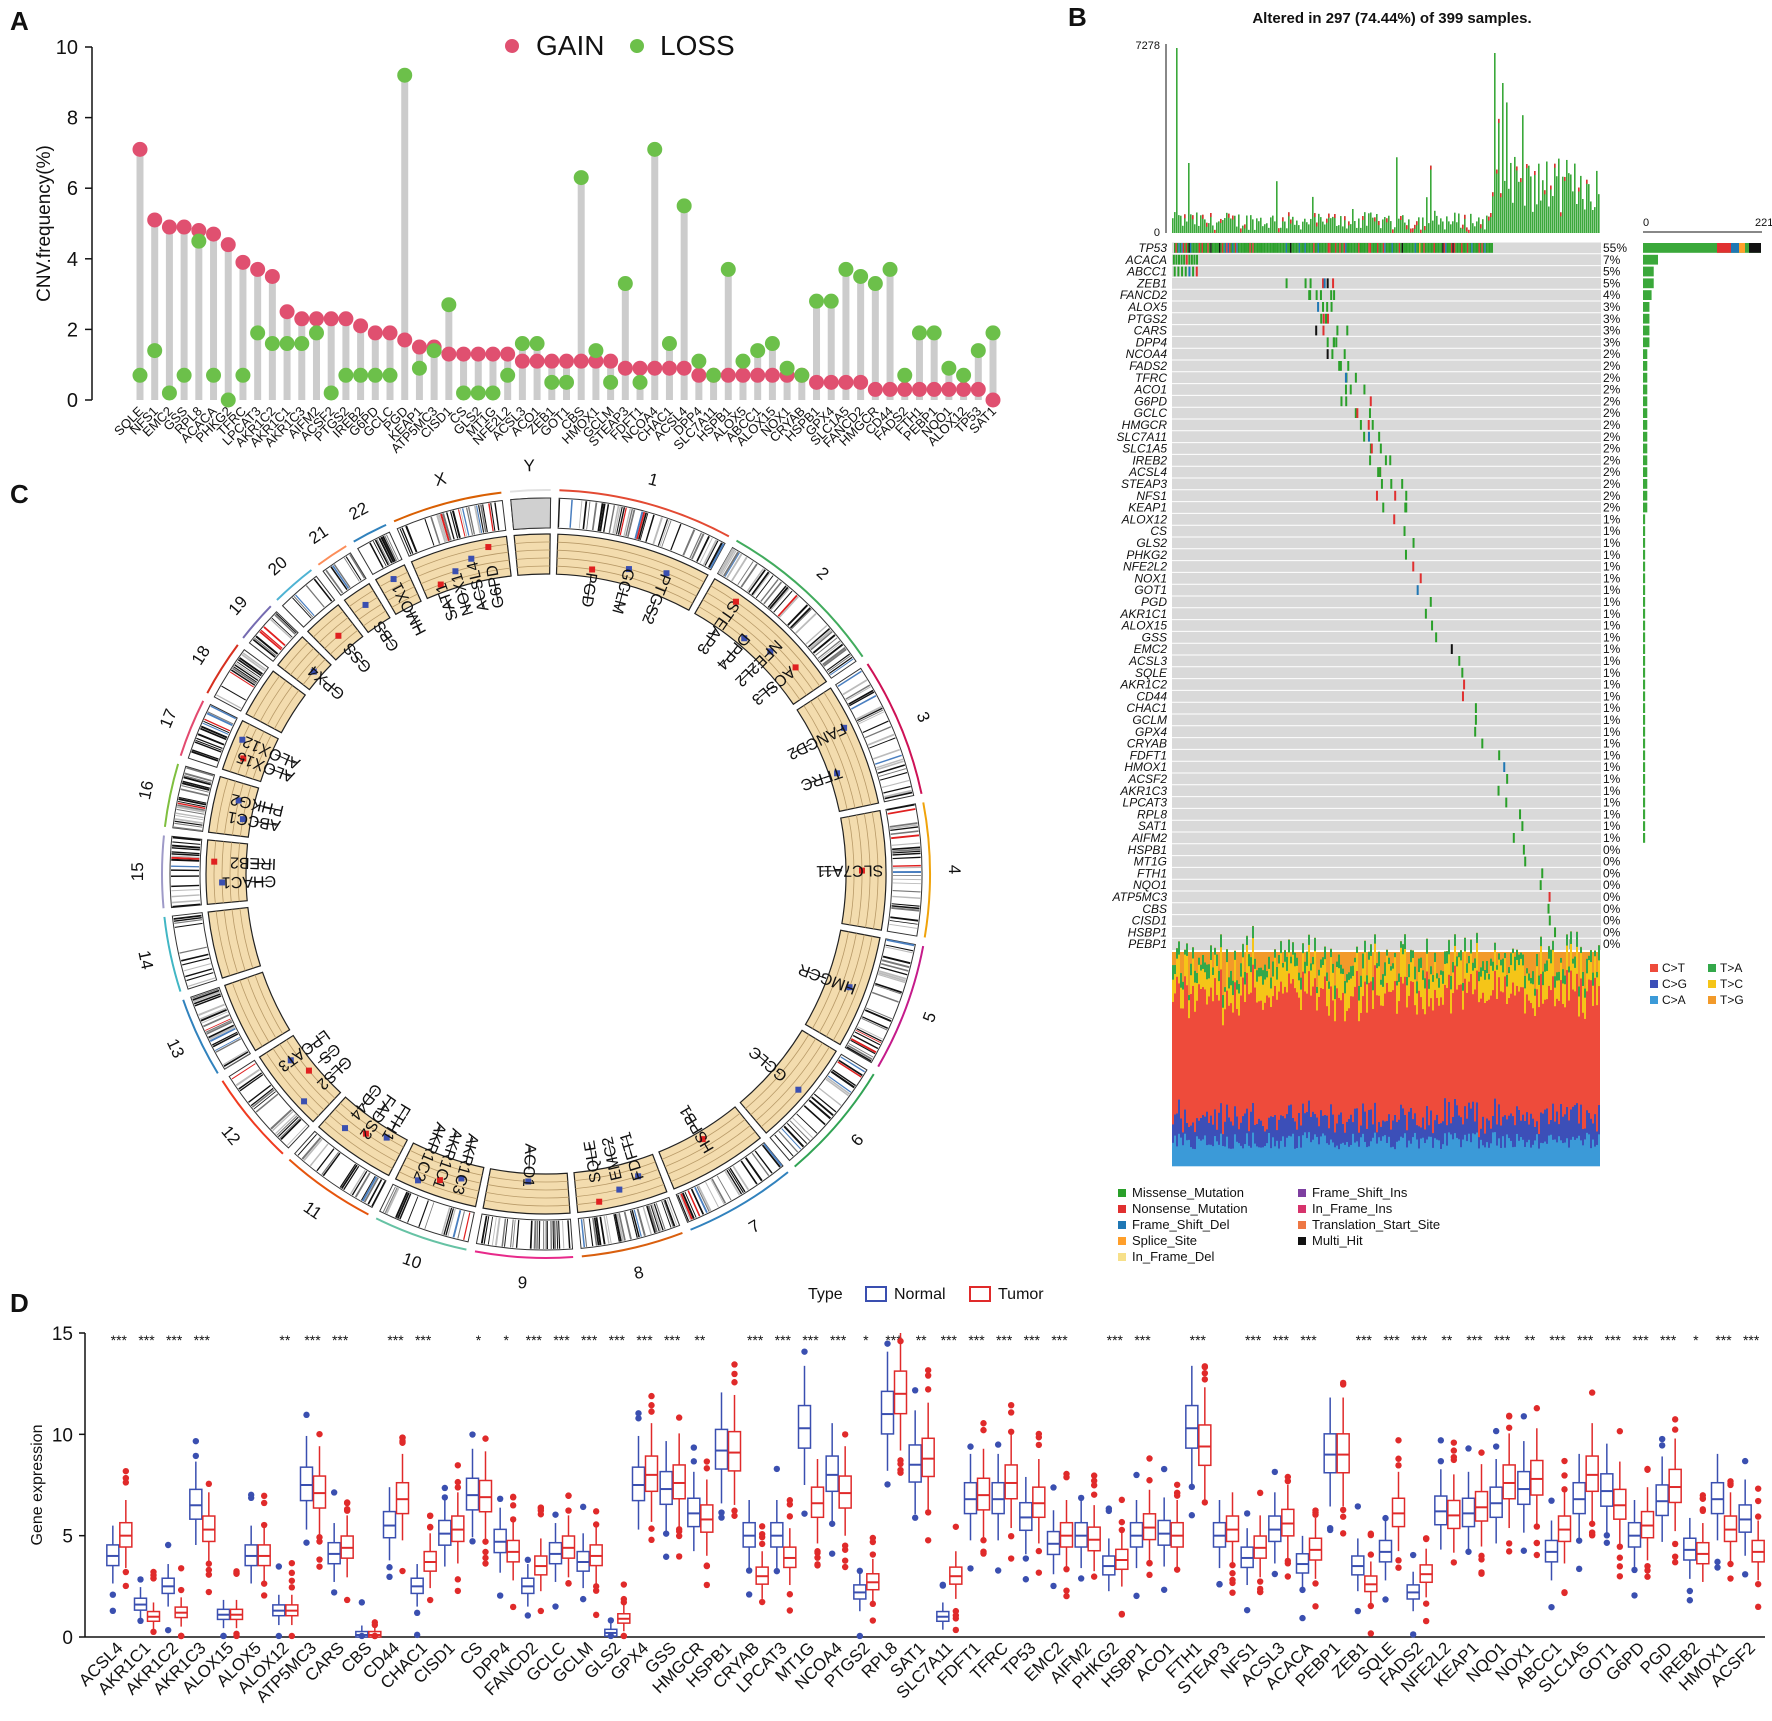  Describe the element at coordinates (1302, 1225) in the screenshot. I see `b-mut-legend-swatch` at that location.